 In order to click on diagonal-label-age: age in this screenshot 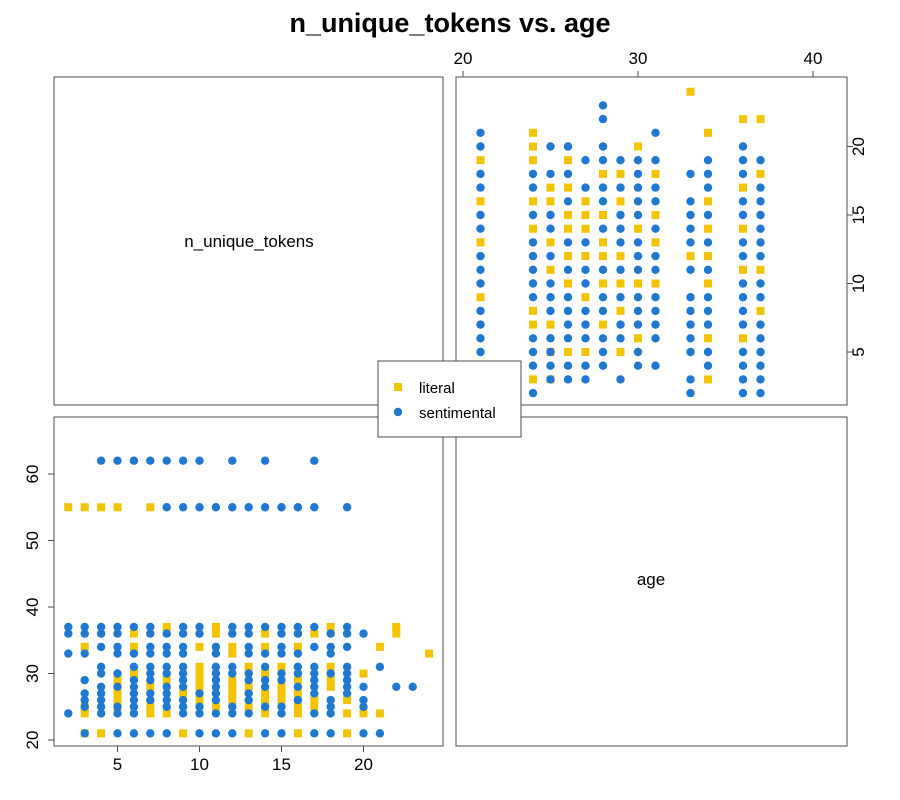, I will do `click(651, 579)`.